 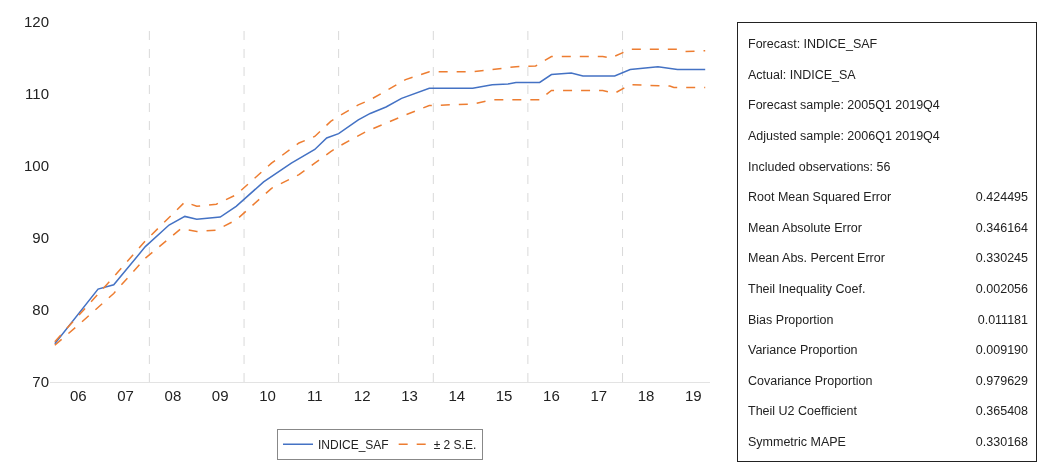 I want to click on x-tick-label: 10, so click(x=267, y=395).